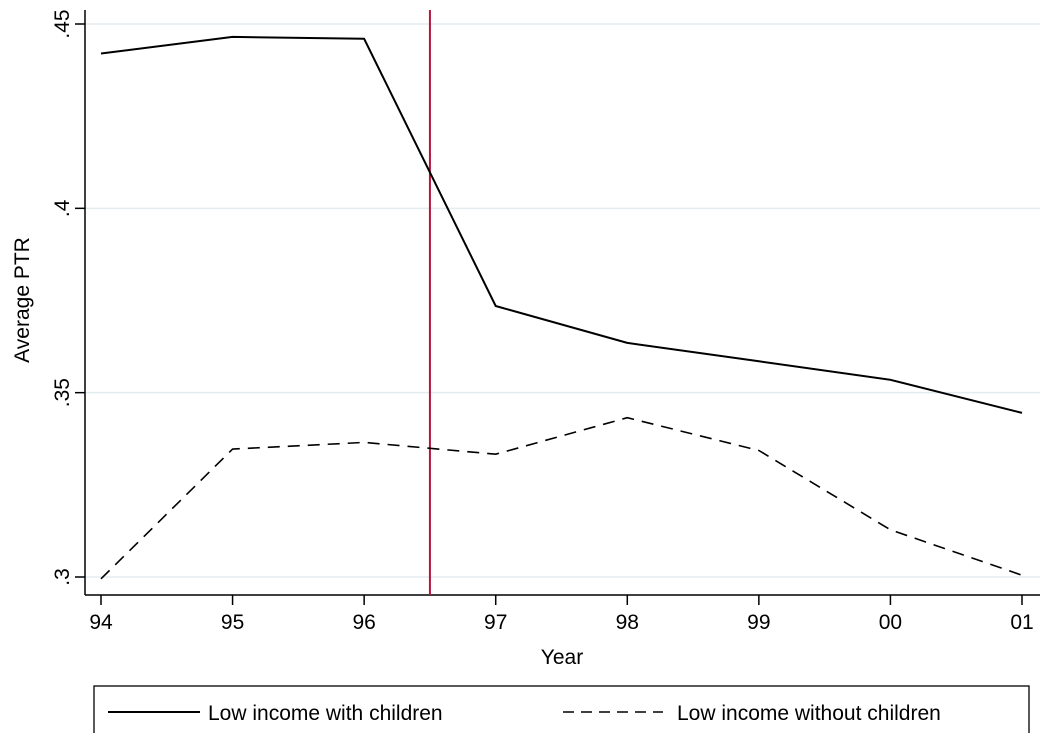  I want to click on x-tick-label: 96, so click(363, 622).